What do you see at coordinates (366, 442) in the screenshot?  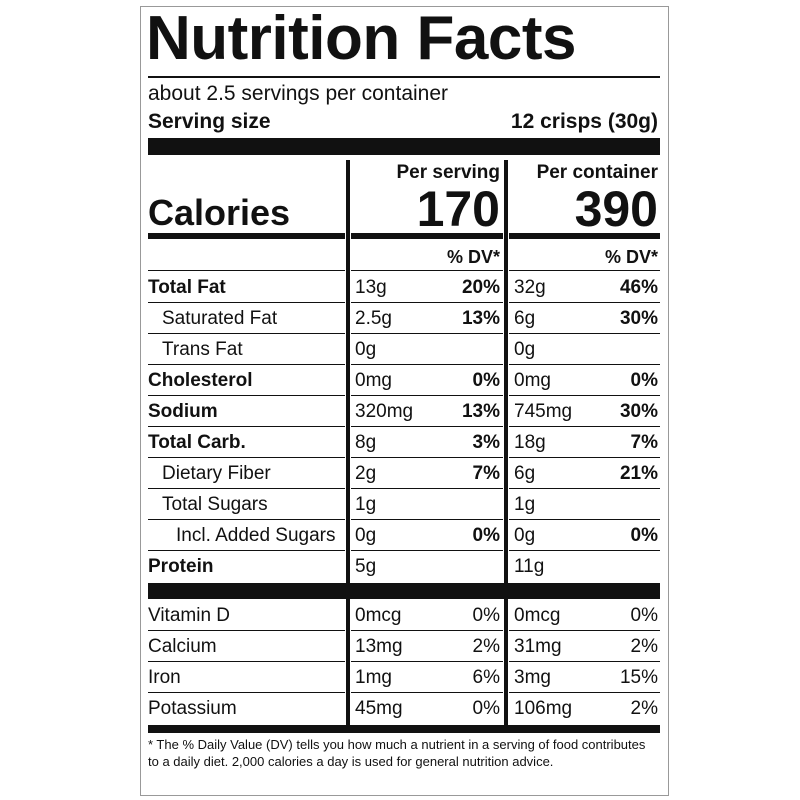 I see `amount: 8g` at bounding box center [366, 442].